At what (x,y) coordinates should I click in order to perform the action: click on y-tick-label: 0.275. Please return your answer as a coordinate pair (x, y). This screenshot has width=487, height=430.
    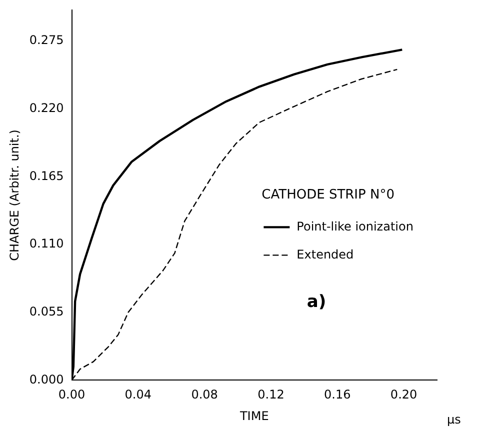
    Looking at the image, I should click on (46, 40).